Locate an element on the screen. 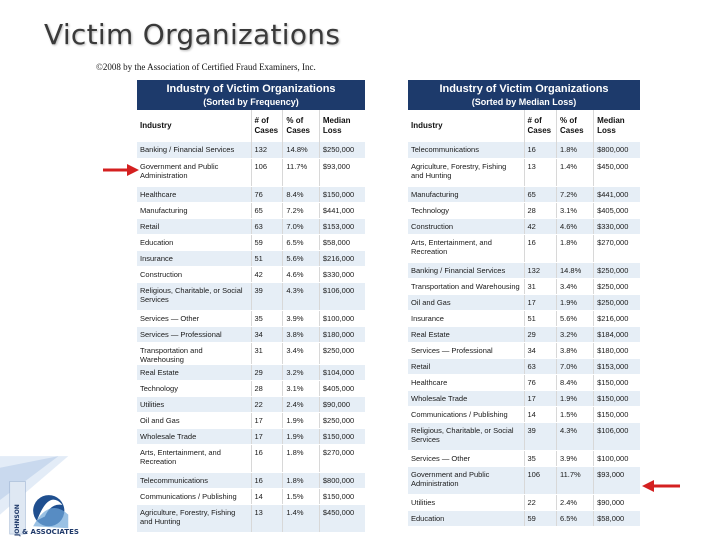  cell-median-loss: $441,000 is located at coordinates (342, 210).